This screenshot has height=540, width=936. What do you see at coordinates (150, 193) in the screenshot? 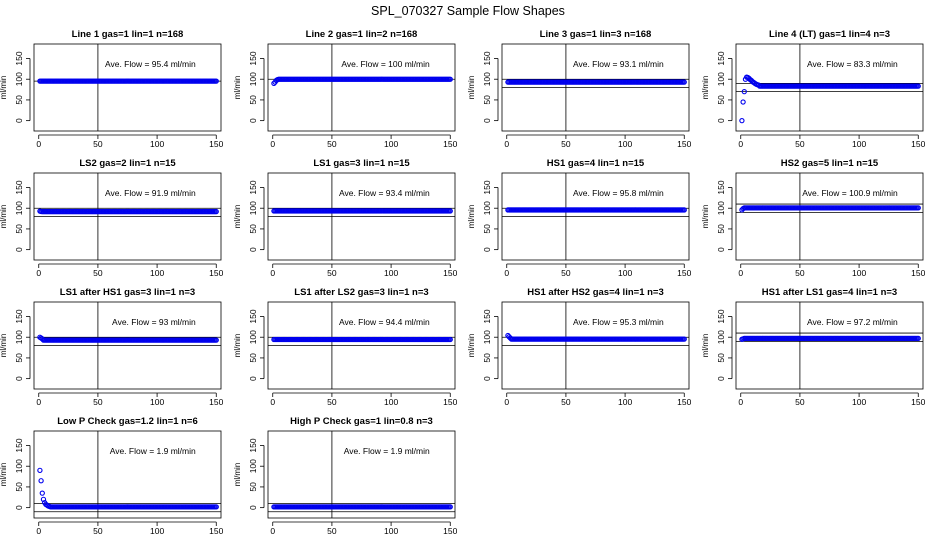
I see `ave-flow-annotation: Ave. Flow = 91.9 ml/min` at bounding box center [150, 193].